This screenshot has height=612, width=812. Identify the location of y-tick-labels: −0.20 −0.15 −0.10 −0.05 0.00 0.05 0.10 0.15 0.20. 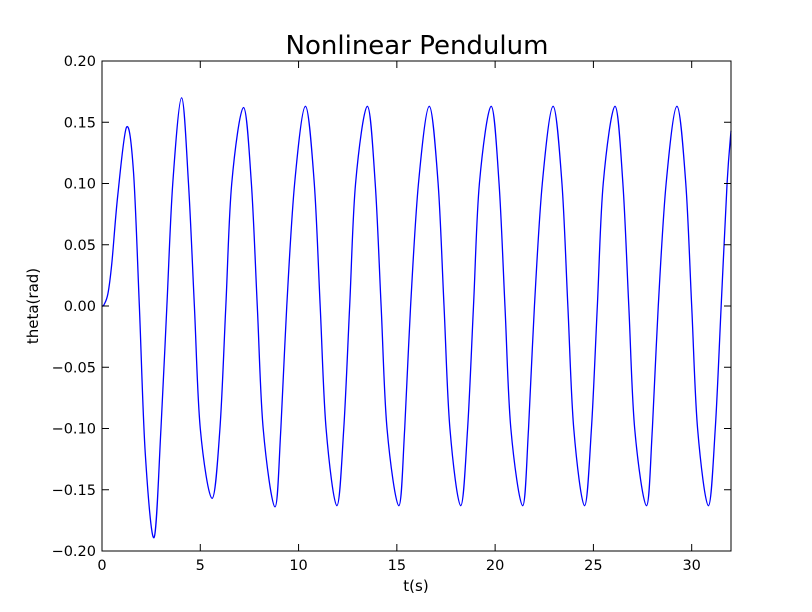
(74, 307).